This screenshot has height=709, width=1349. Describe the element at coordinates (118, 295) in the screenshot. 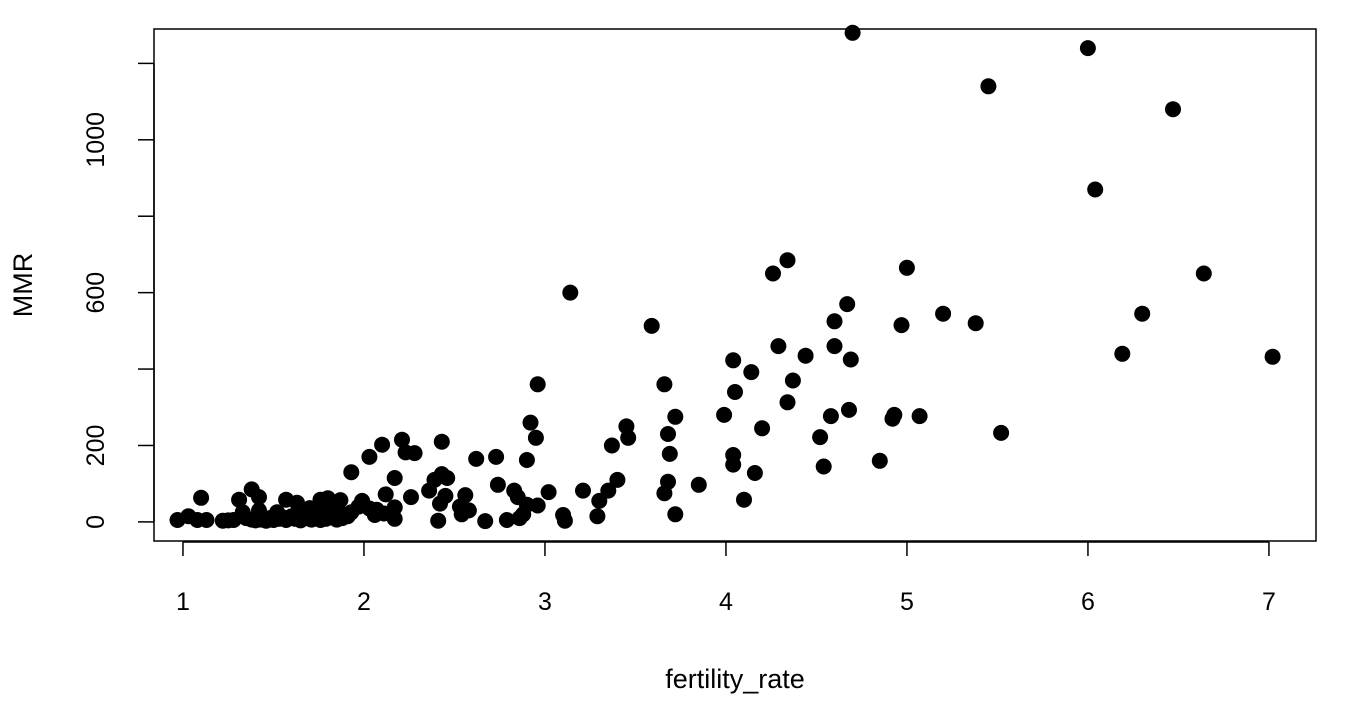

I see `y-axis: 0 200 600 1000` at that location.